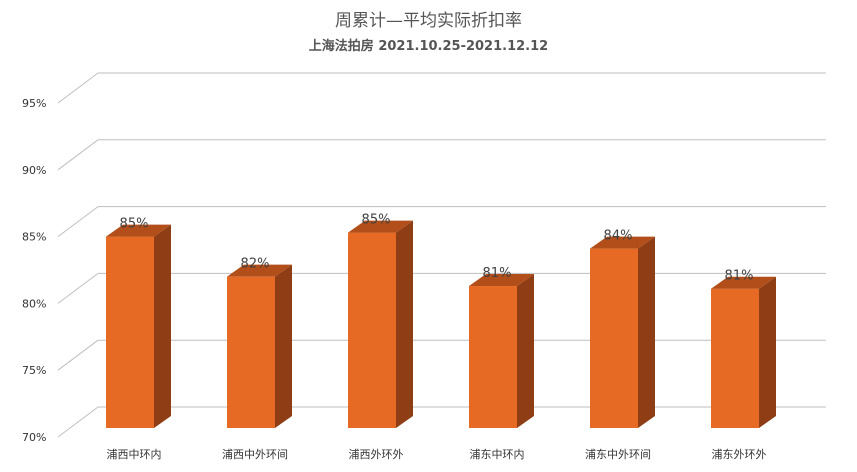 The height and width of the screenshot is (472, 857). I want to click on y-tick-label: 90%, so click(34, 170).